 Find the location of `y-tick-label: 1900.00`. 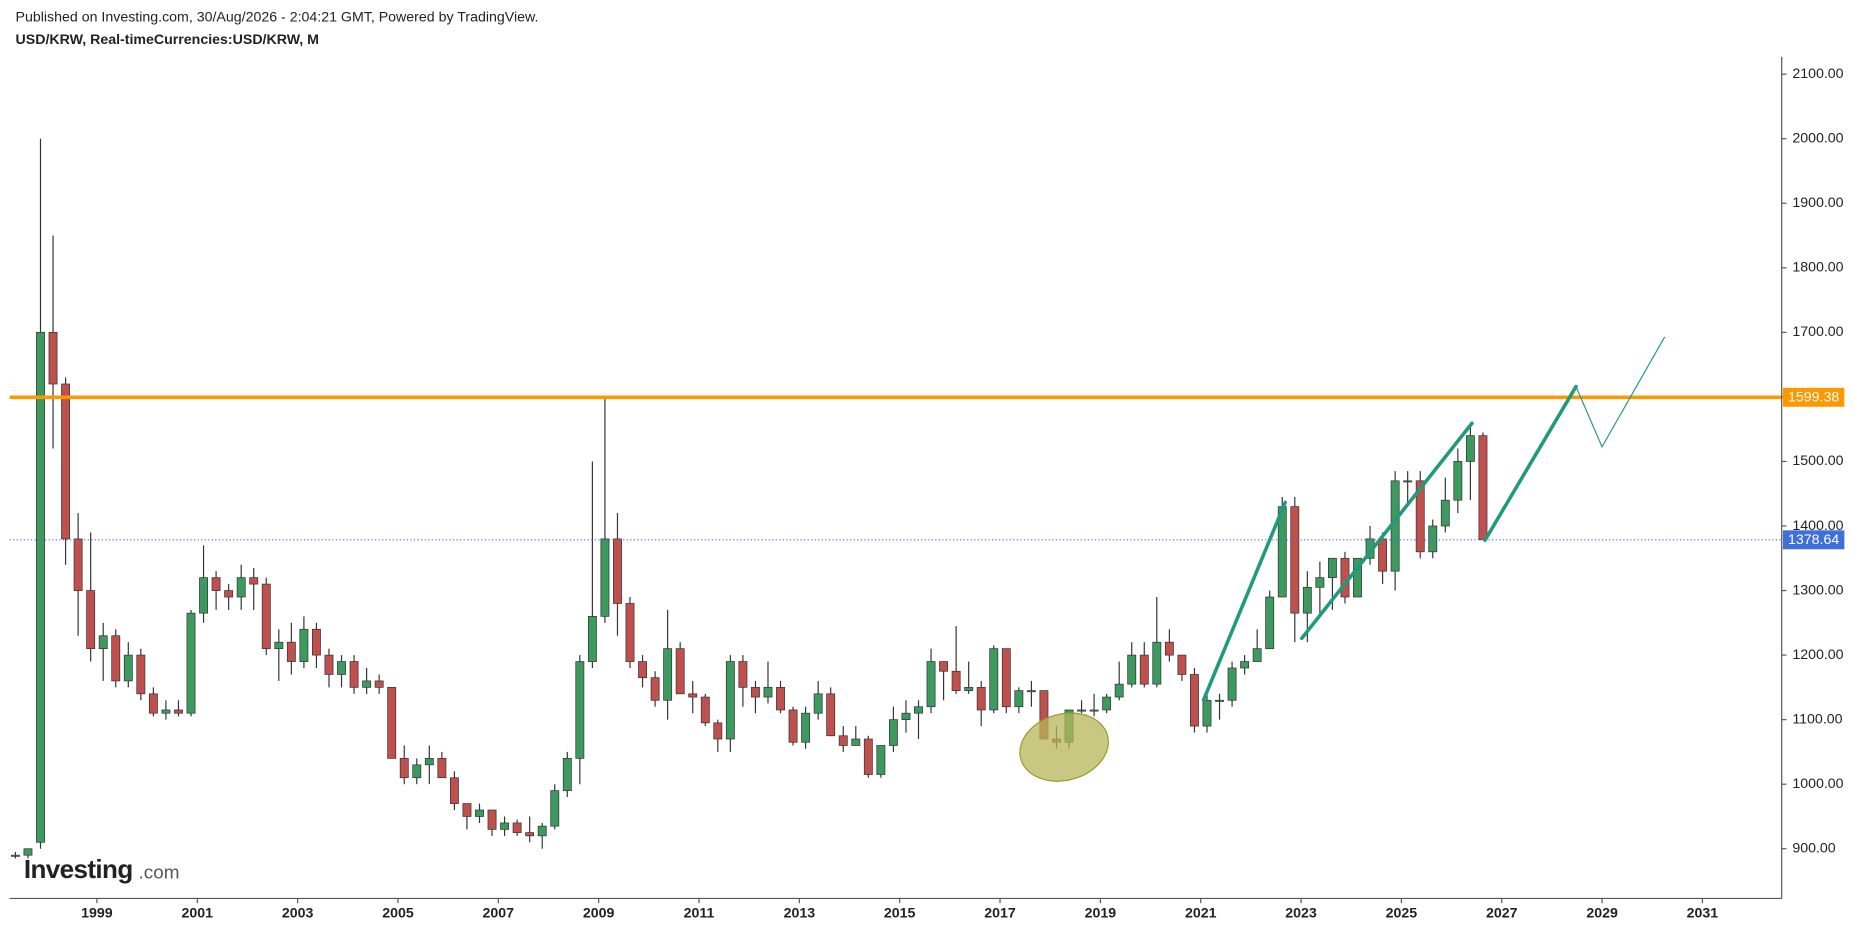

y-tick-label: 1900.00 is located at coordinates (1817, 203).